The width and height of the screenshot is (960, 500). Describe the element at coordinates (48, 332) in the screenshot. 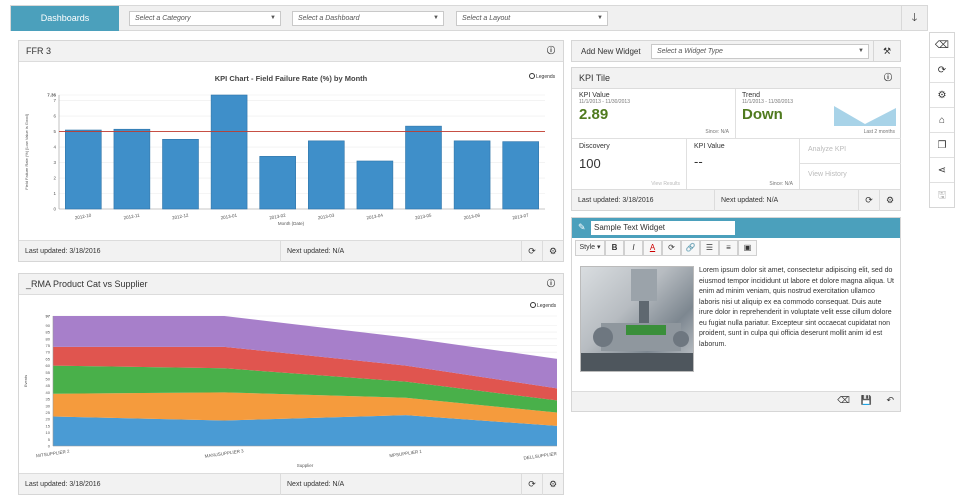

I see `y-tick-label: 85` at that location.